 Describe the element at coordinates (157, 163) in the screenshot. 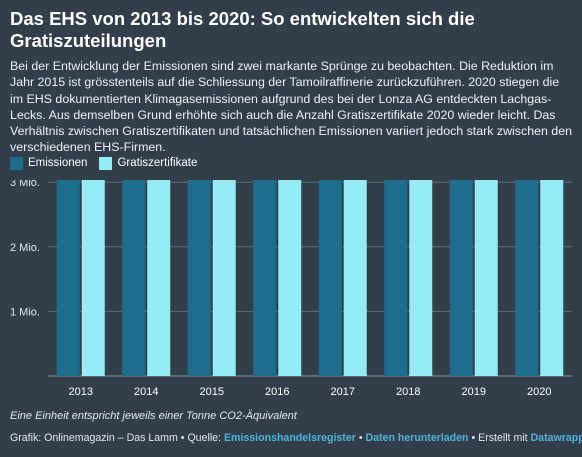

I see `legend-label-gratiszertifikate: Gratiszertifikate` at that location.